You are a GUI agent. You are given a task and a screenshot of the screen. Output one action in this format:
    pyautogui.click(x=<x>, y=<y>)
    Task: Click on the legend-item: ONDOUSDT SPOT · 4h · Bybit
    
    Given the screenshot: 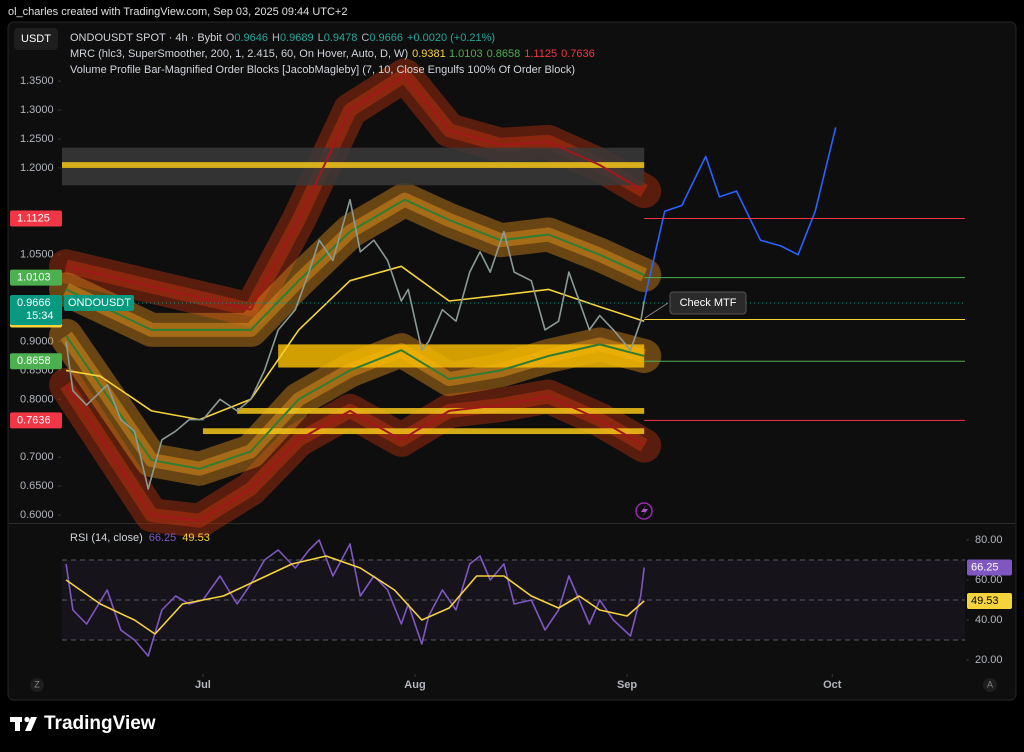 What is the action you would take?
    pyautogui.click(x=146, y=38)
    